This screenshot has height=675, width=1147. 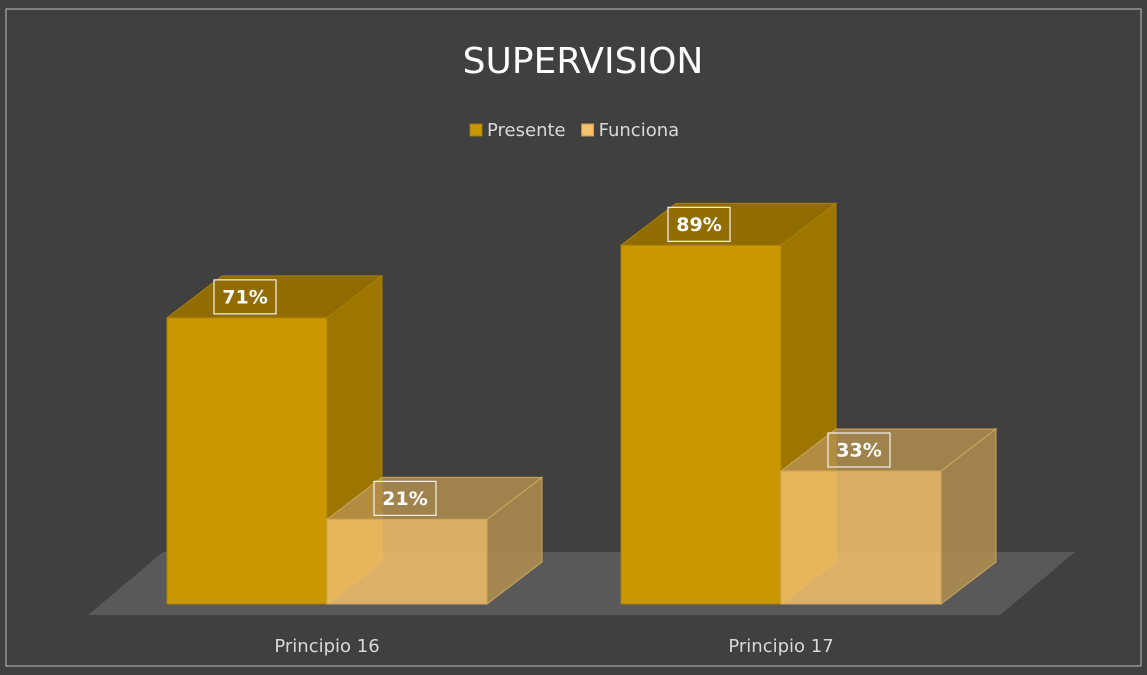 I want to click on data-label: 71%, so click(x=244, y=297).